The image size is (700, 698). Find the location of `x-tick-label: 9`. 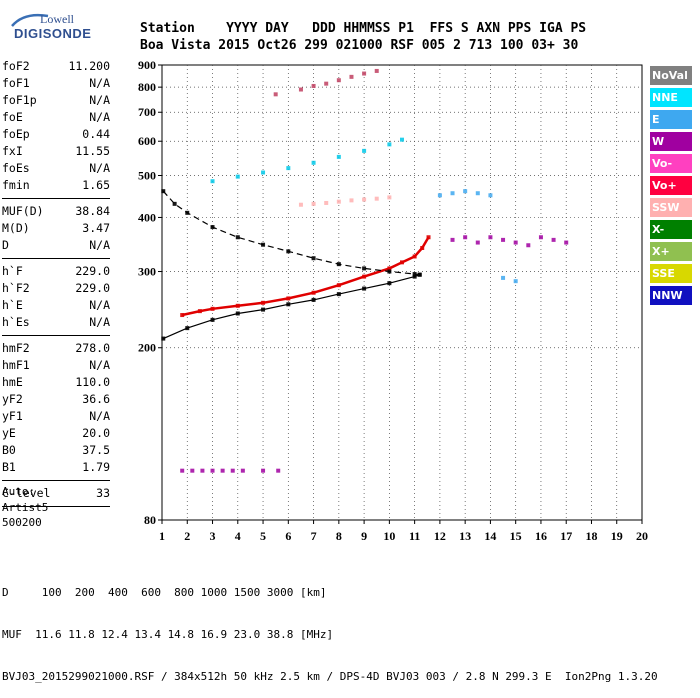

x-tick-label: 9 is located at coordinates (364, 536).